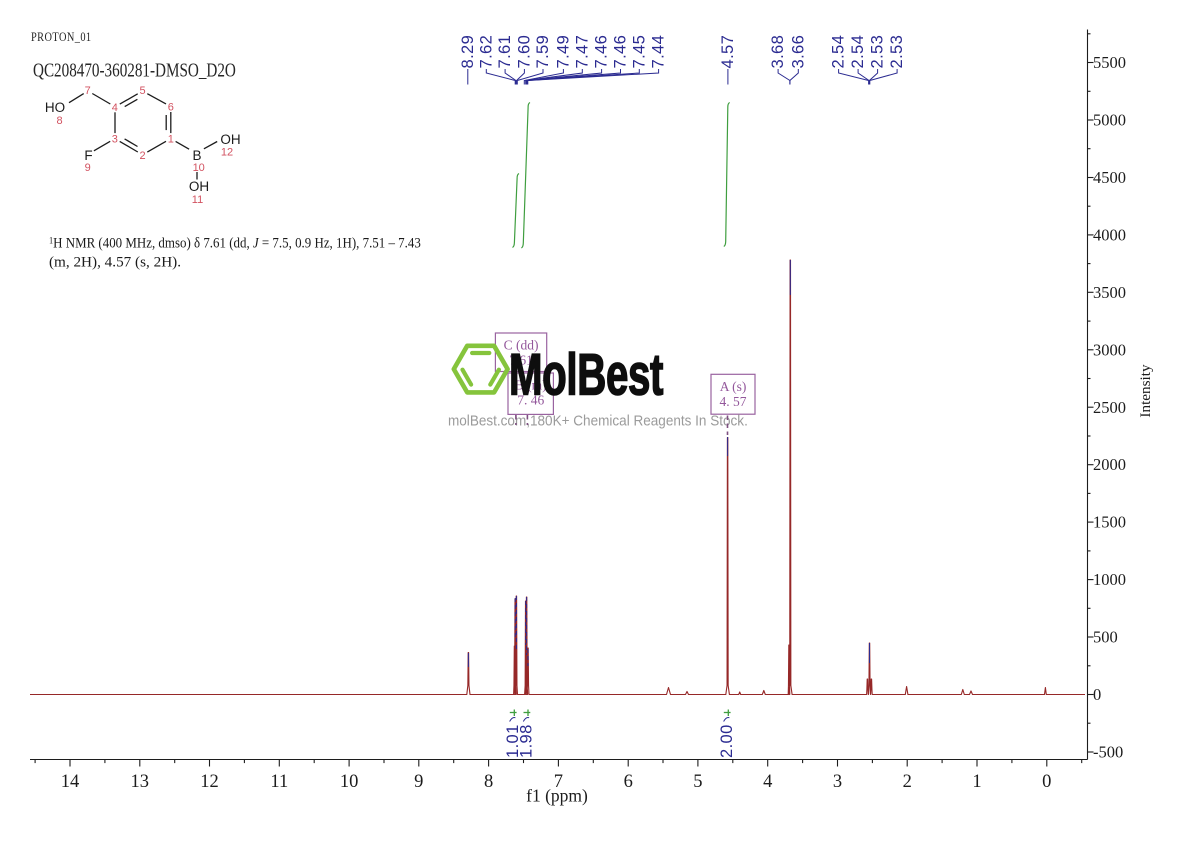  Describe the element at coordinates (1145, 391) in the screenshot. I see `svg-text: Intensity` at that location.